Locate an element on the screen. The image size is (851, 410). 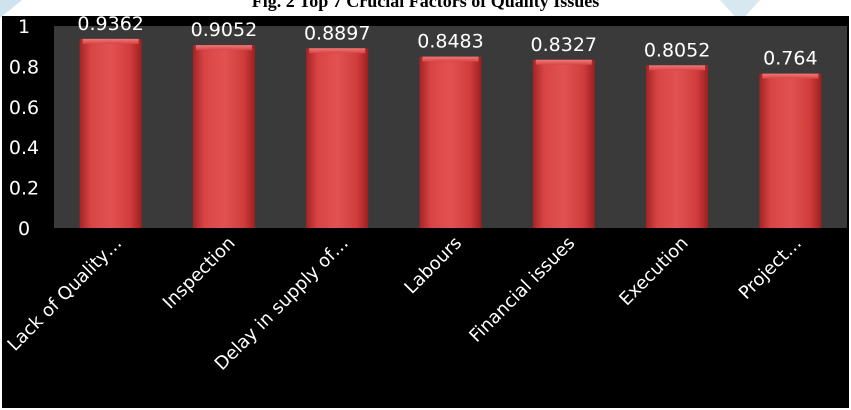
data-label: 0.8483 is located at coordinates (450, 42).